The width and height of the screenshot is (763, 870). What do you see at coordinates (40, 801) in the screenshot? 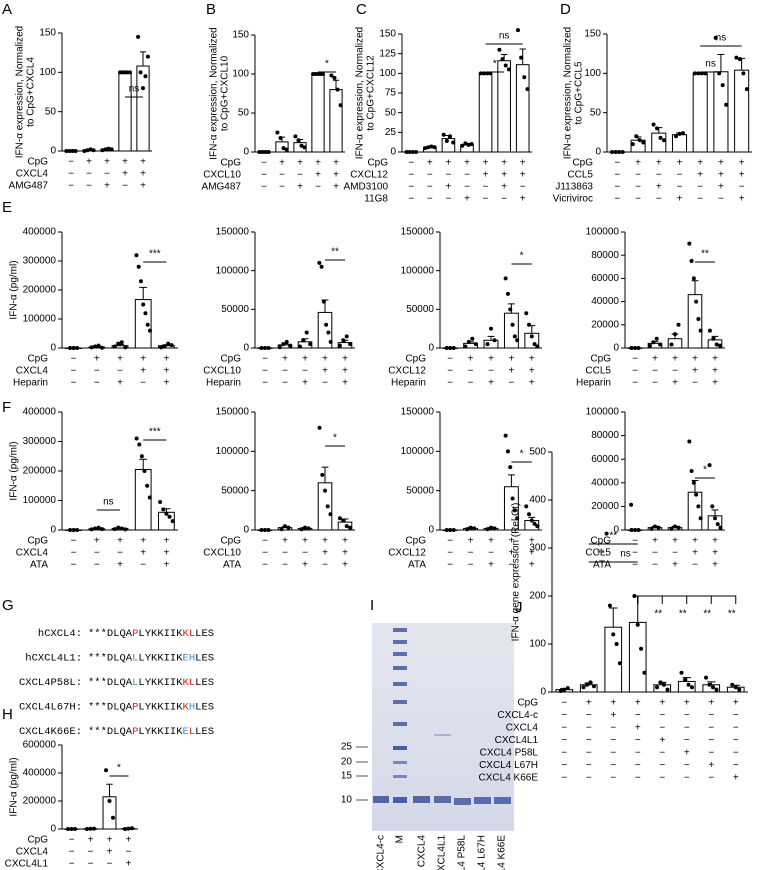
I see `y-tick-label: 200000` at bounding box center [40, 801].